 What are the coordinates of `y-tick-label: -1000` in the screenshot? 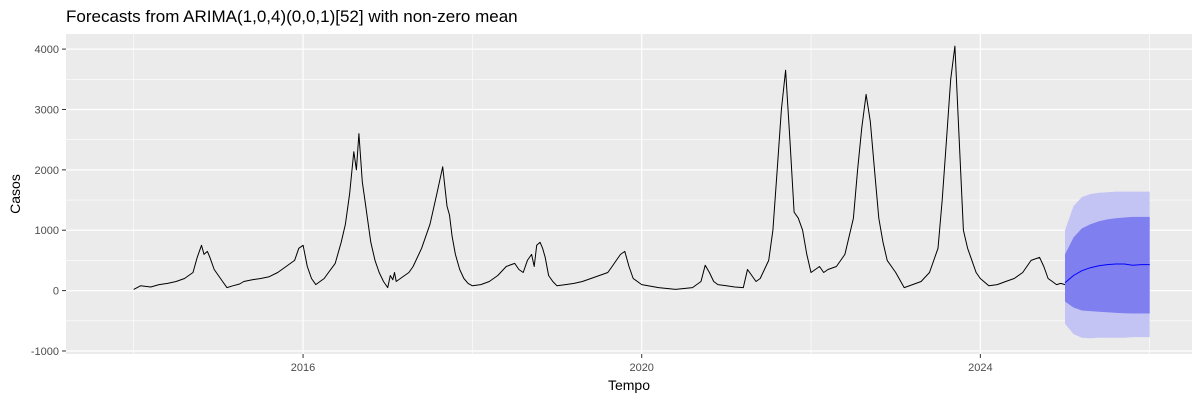 It's located at (45, 352).